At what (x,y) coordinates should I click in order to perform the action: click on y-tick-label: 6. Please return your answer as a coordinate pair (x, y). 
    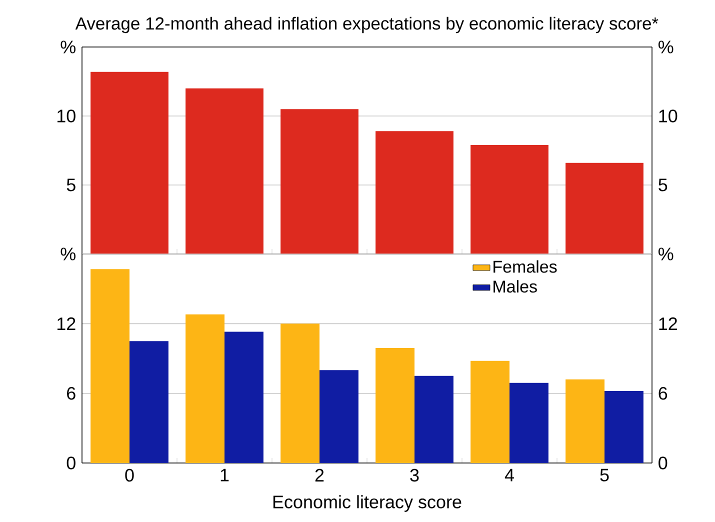
    Looking at the image, I should click on (71, 393).